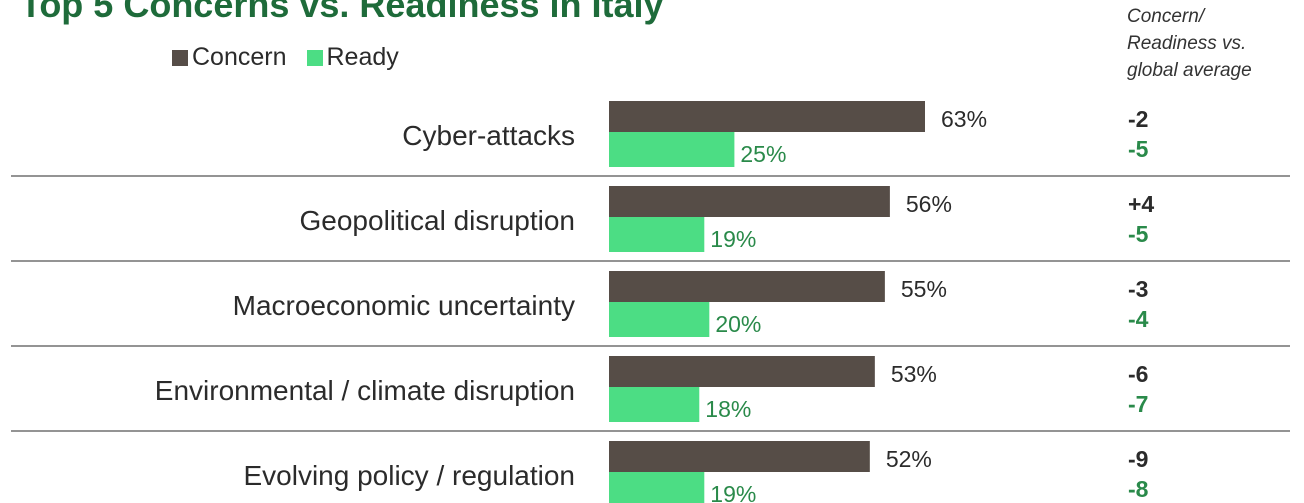  What do you see at coordinates (1138, 319) in the screenshot?
I see `ready-vs-global: -4` at bounding box center [1138, 319].